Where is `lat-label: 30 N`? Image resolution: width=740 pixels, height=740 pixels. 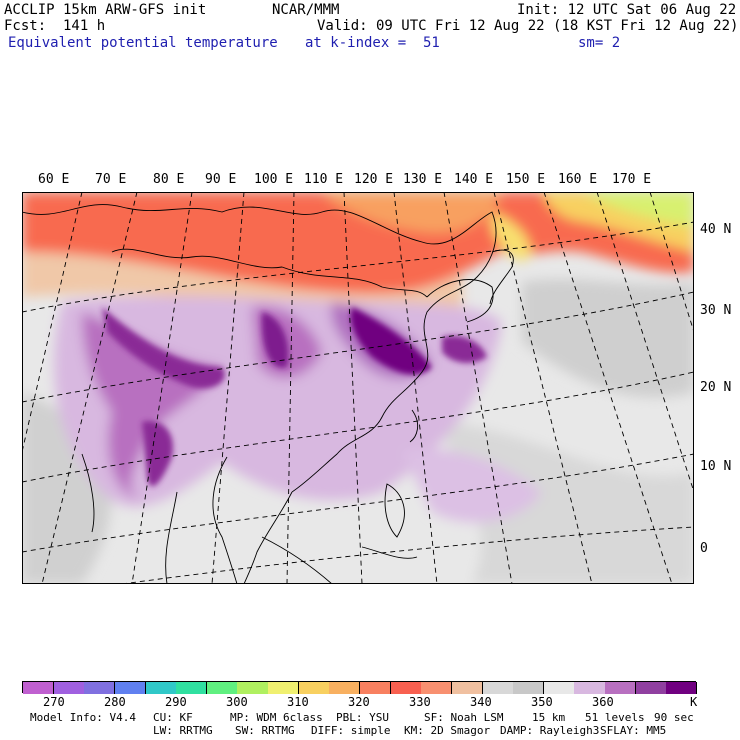 lat-label: 30 N is located at coordinates (716, 310).